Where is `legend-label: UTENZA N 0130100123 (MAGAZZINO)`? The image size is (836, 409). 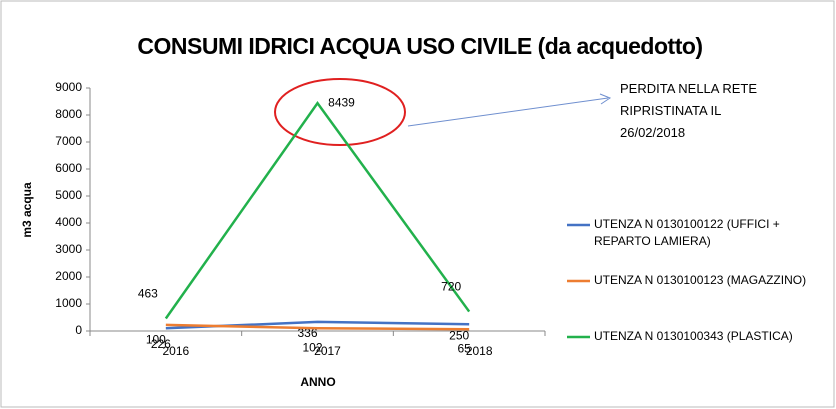 legend-label: UTENZA N 0130100123 (MAGAZZINO) is located at coordinates (700, 280).